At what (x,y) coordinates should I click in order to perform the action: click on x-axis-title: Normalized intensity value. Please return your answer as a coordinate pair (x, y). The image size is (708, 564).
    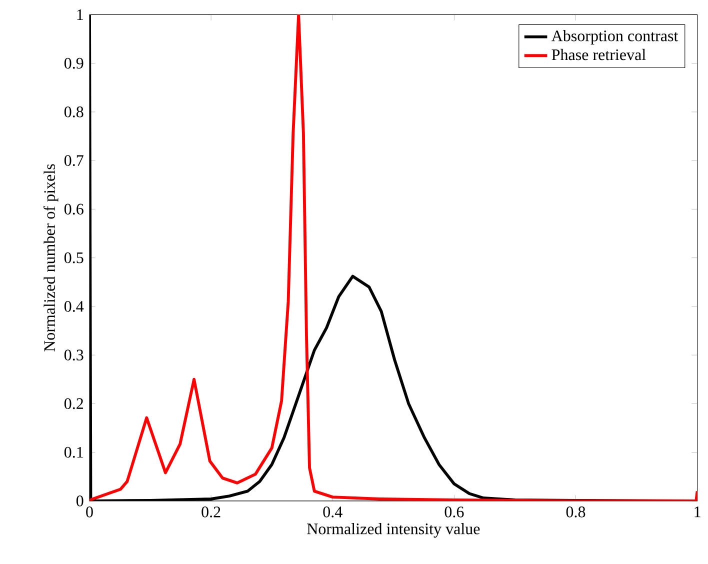
    Looking at the image, I should click on (393, 530).